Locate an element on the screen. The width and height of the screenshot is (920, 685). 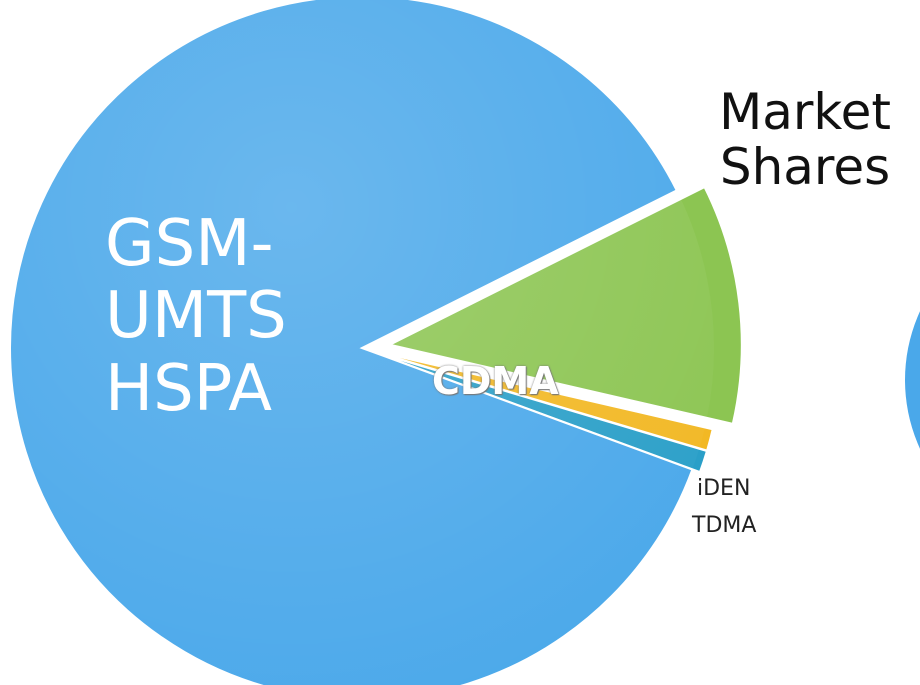
second-pie-edge is located at coordinates (912, 380).